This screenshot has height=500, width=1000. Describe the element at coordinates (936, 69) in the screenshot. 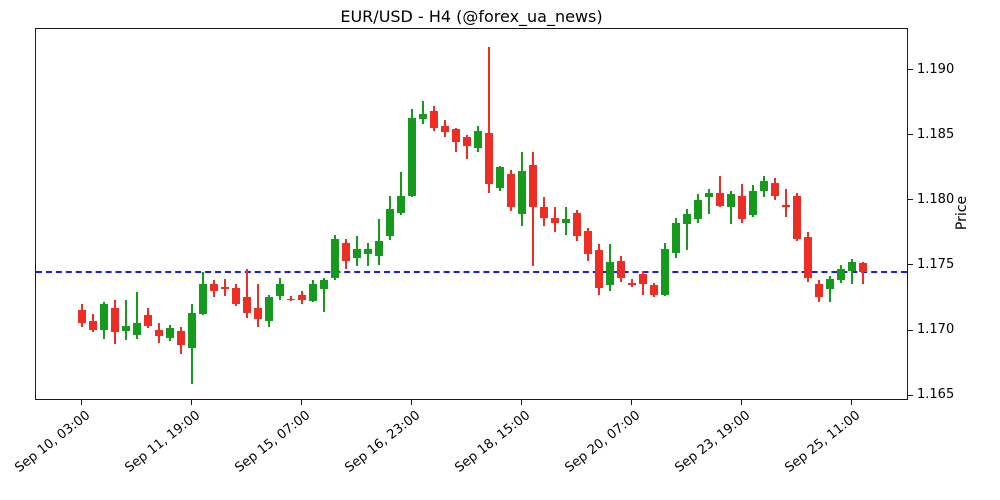

I see `y-tick-label: 1.190` at that location.